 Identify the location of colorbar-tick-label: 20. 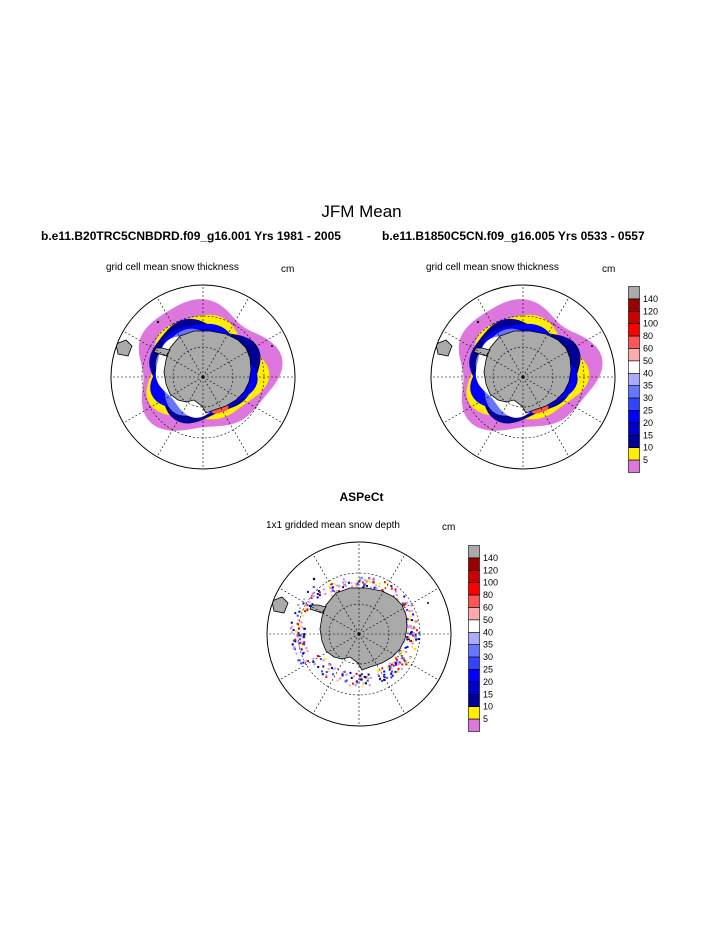
(648, 423).